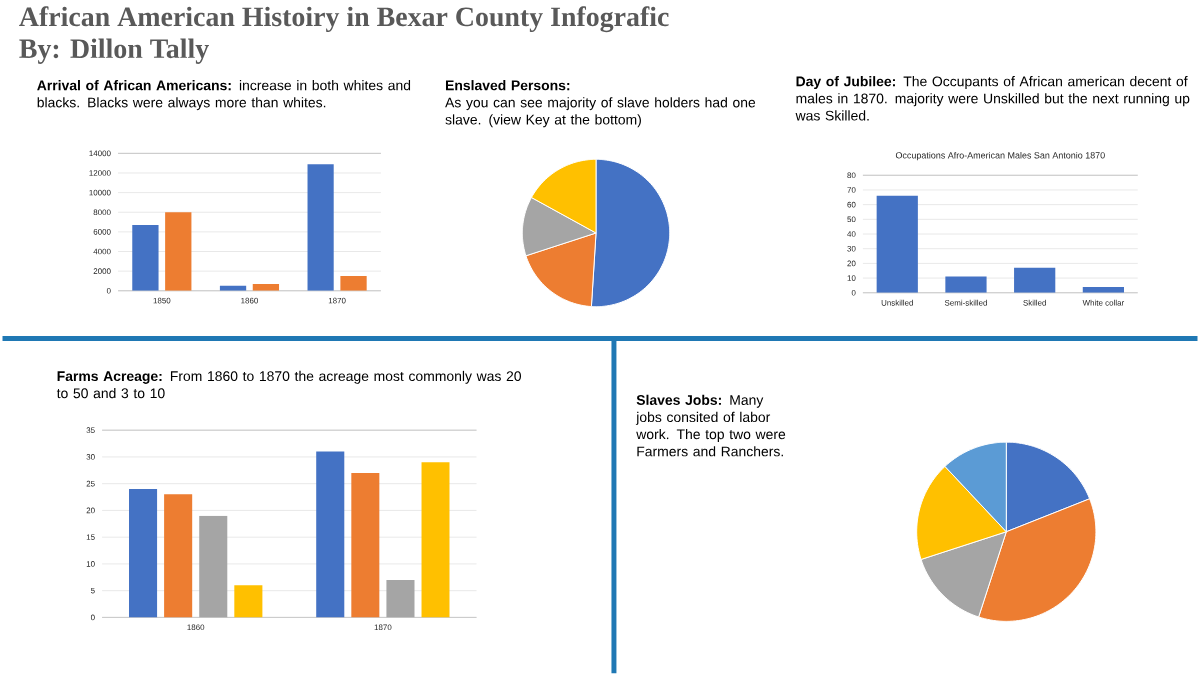  I want to click on chart-subtitle: By: Dillon Tally, so click(114, 51).